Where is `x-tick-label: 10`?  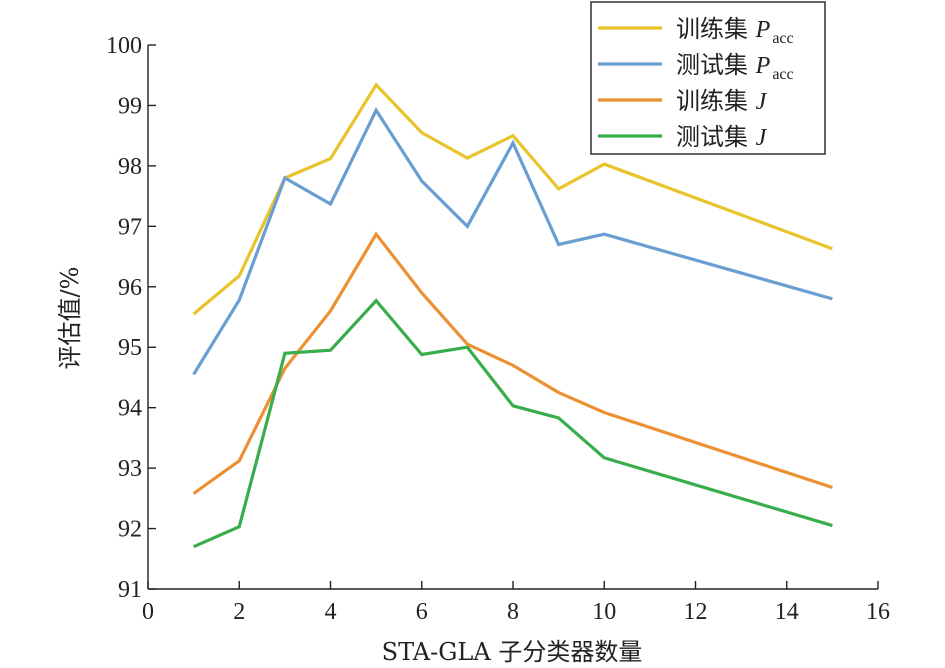
x-tick-label: 10 is located at coordinates (604, 612).